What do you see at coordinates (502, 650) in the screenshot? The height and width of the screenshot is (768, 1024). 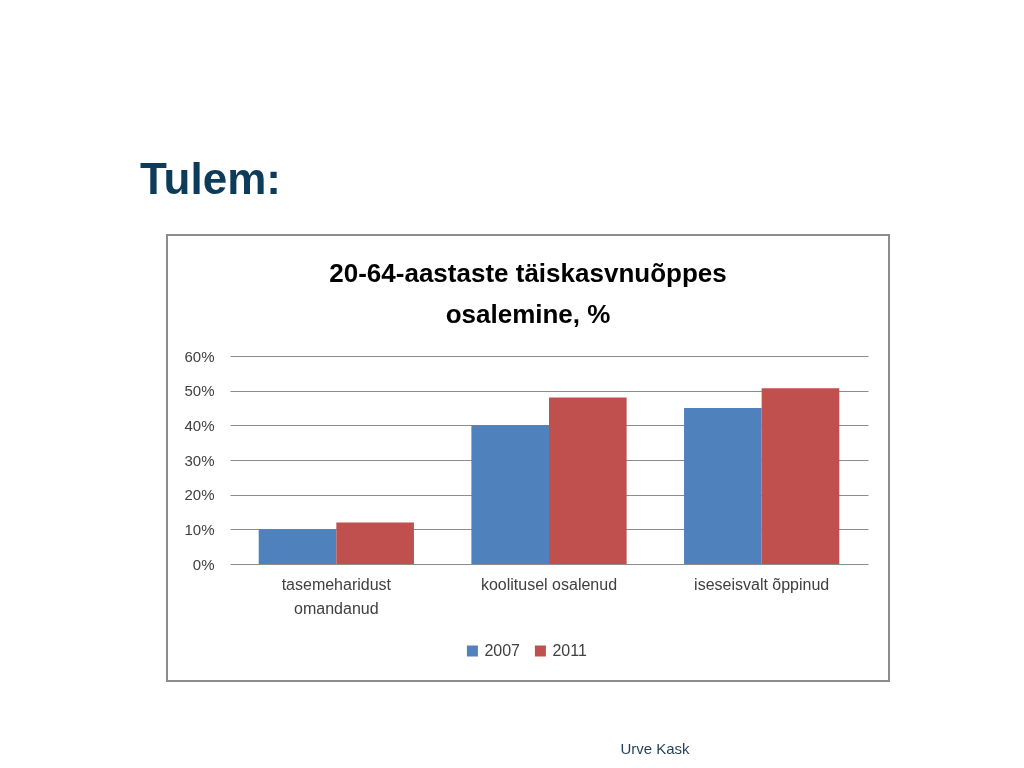 I see `legend-label: 2007` at bounding box center [502, 650].